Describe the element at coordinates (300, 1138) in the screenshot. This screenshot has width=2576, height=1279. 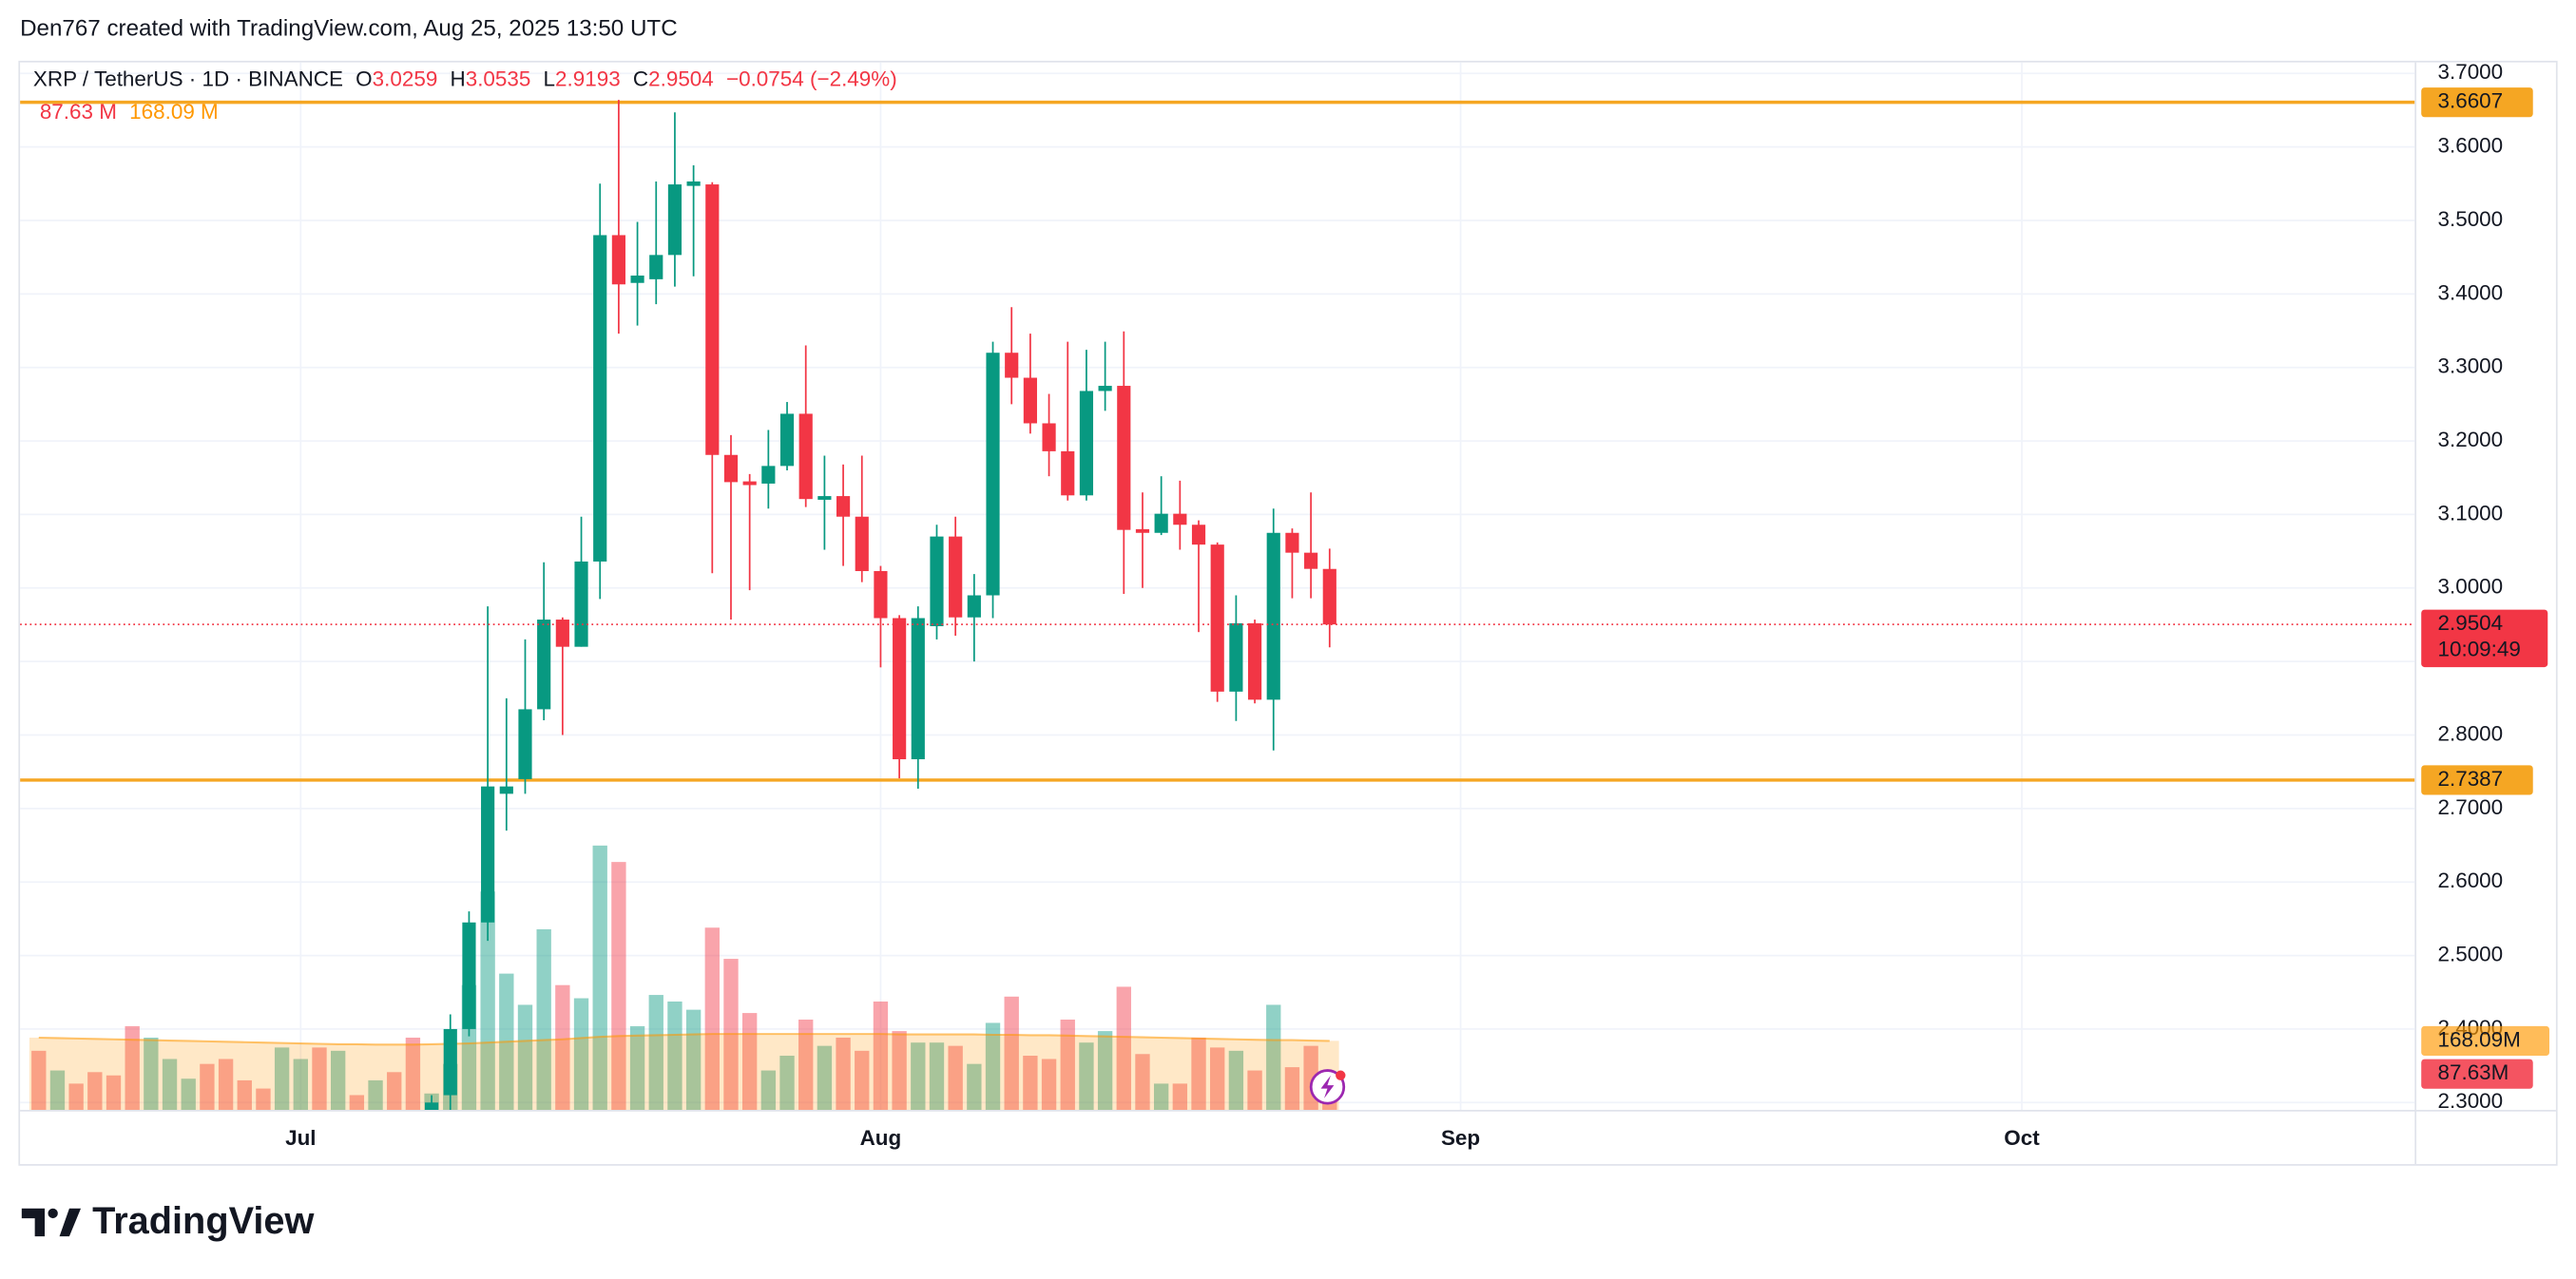
I see `x-tick-label: Jul` at that location.